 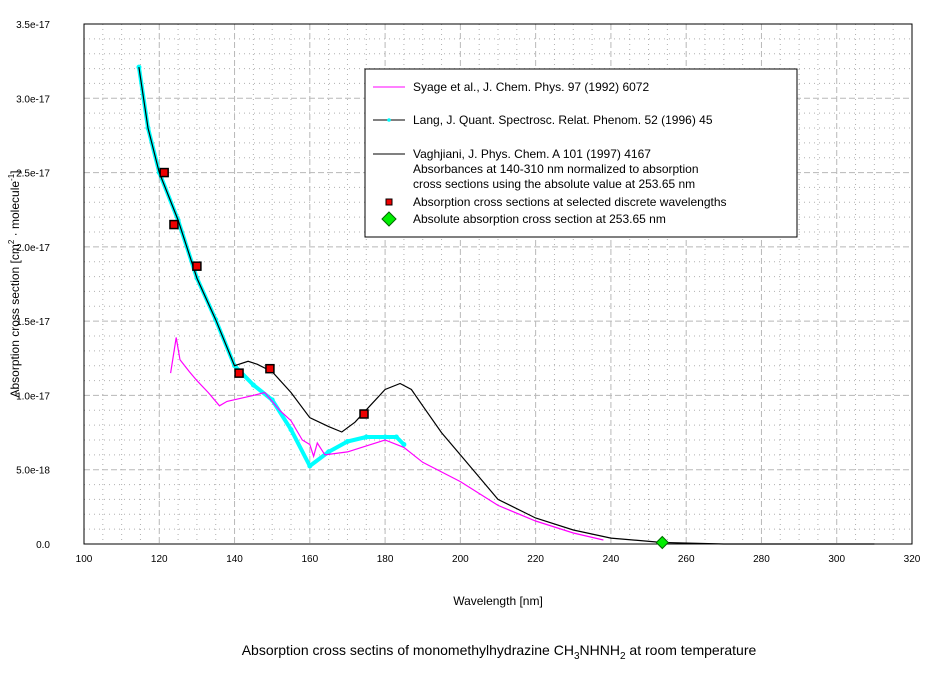 What do you see at coordinates (159, 559) in the screenshot?
I see `x-tick-label: 120` at bounding box center [159, 559].